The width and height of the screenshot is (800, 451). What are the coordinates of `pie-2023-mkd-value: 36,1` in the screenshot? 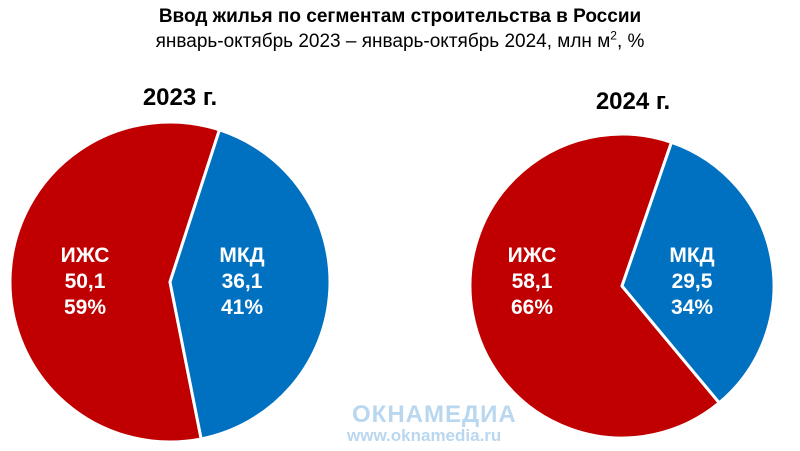 It's located at (242, 281).